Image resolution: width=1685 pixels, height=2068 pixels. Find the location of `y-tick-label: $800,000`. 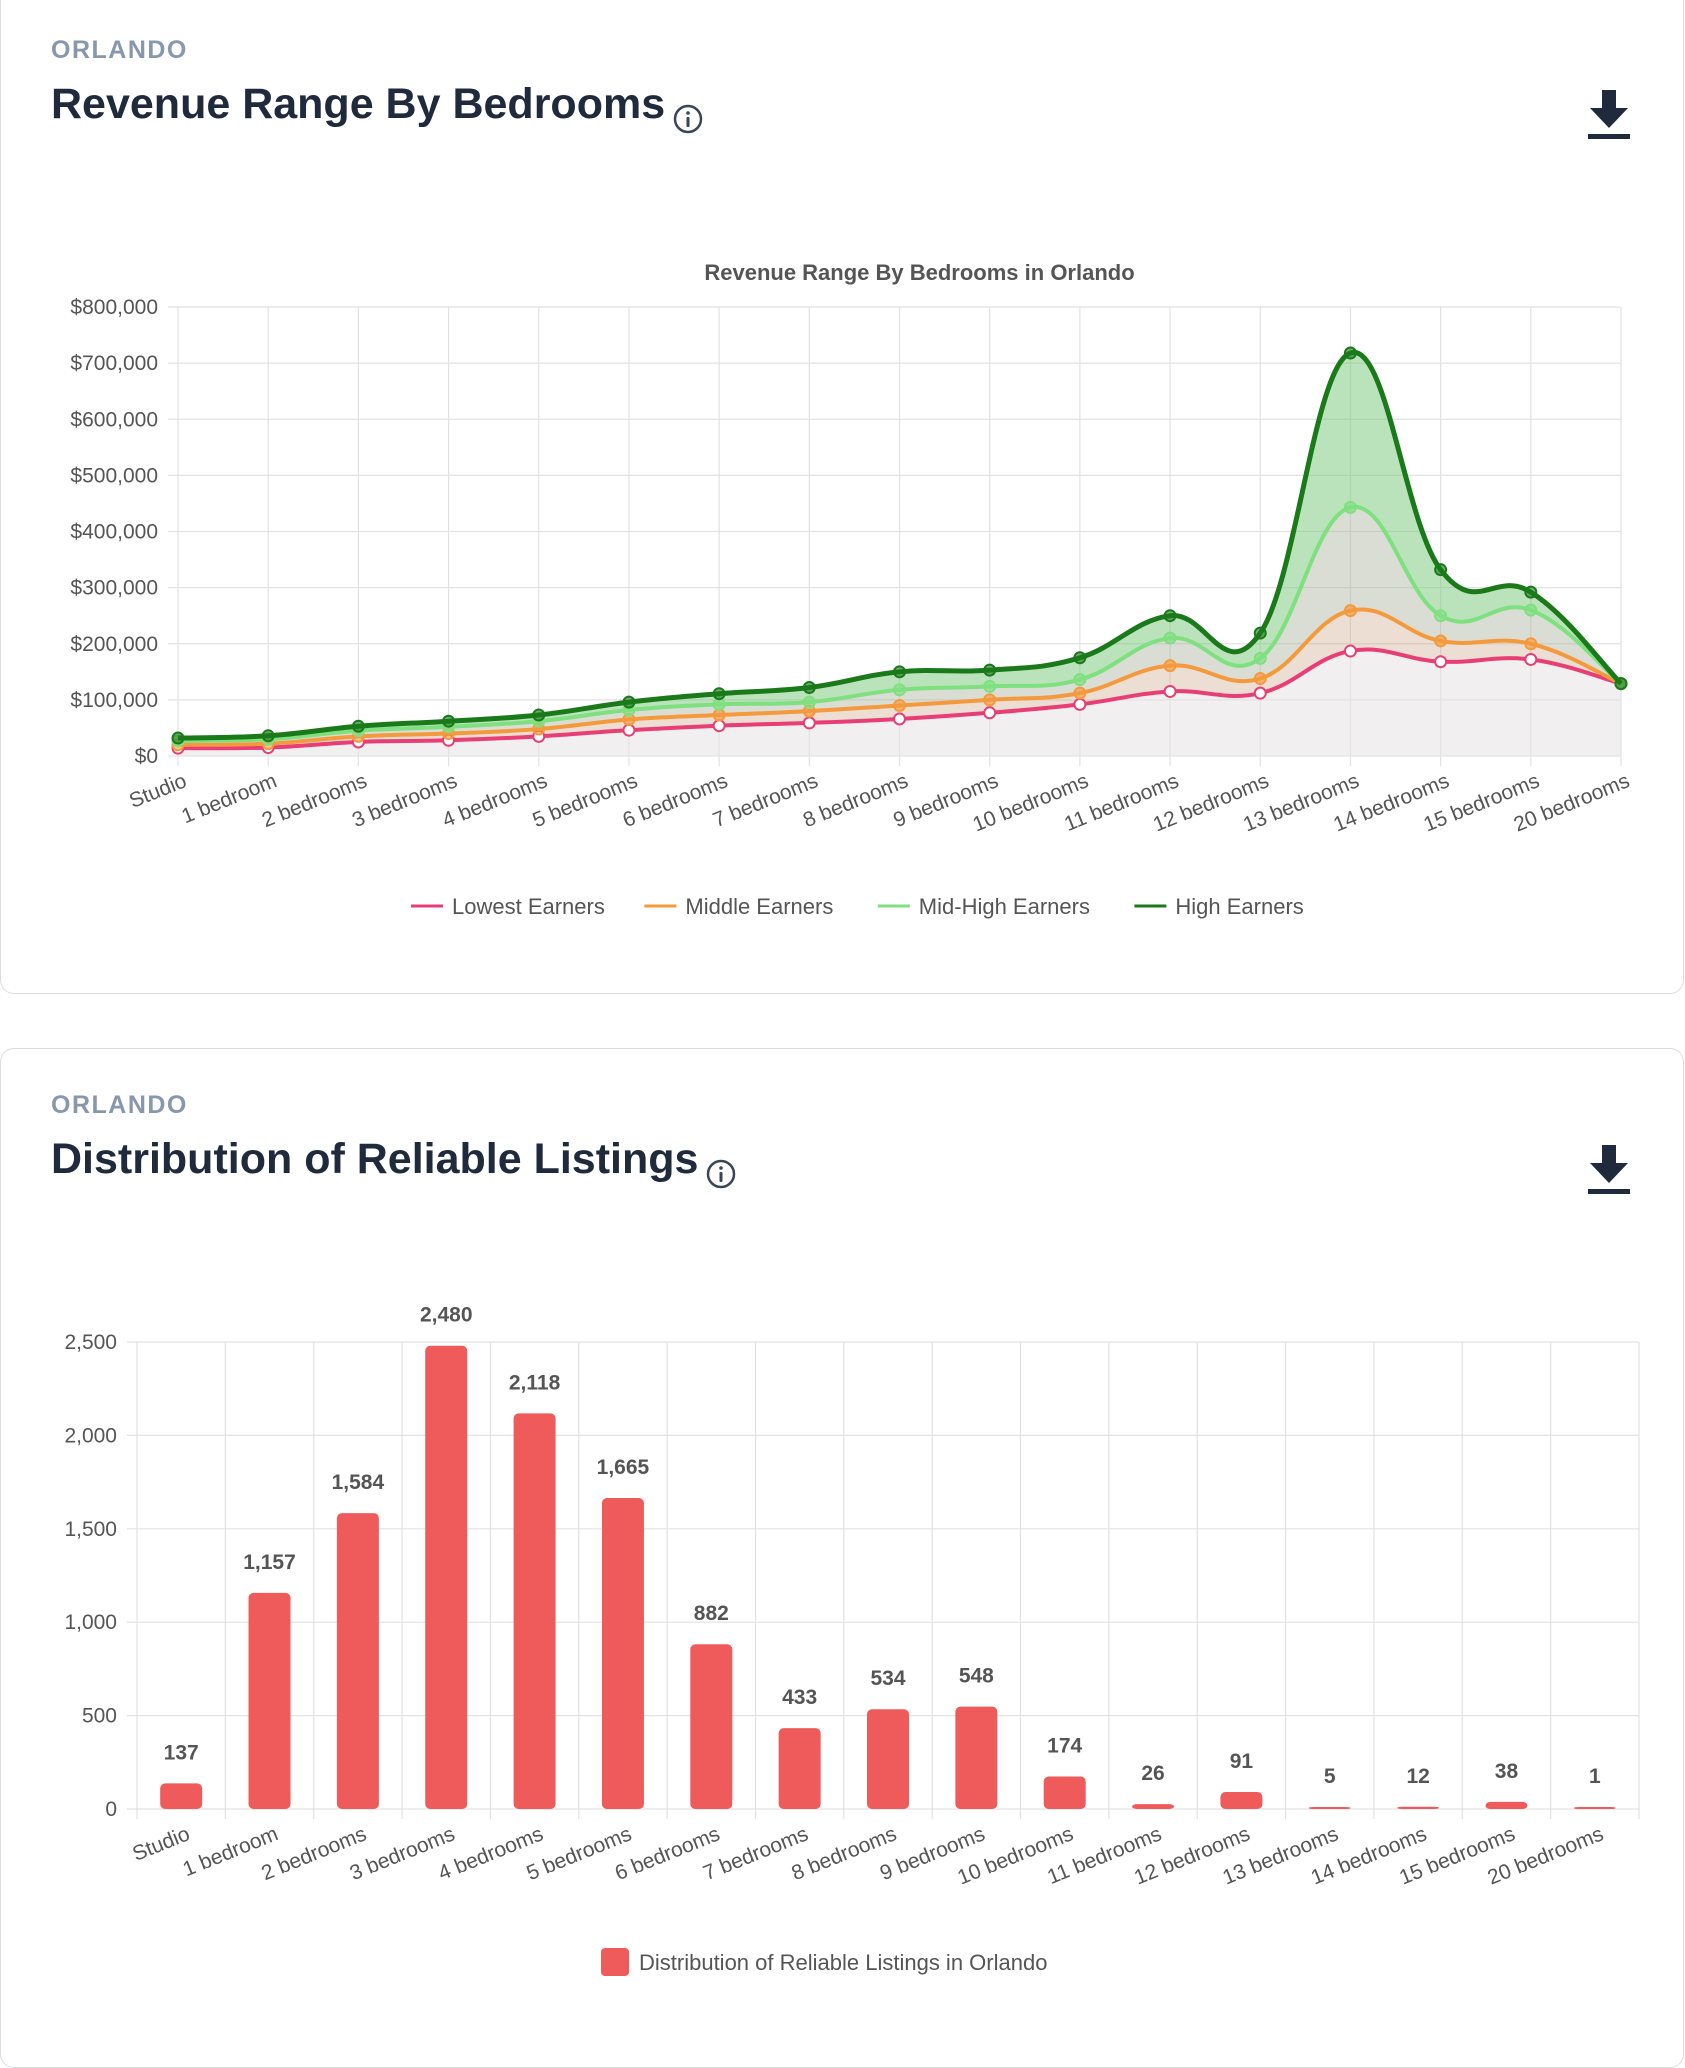

y-tick-label: $800,000 is located at coordinates (114, 307).